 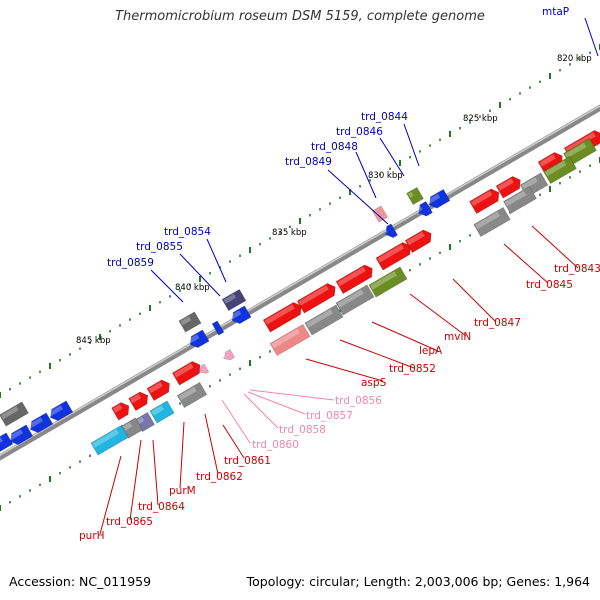 I want to click on gene-red-12-shape, so click(x=418, y=241).